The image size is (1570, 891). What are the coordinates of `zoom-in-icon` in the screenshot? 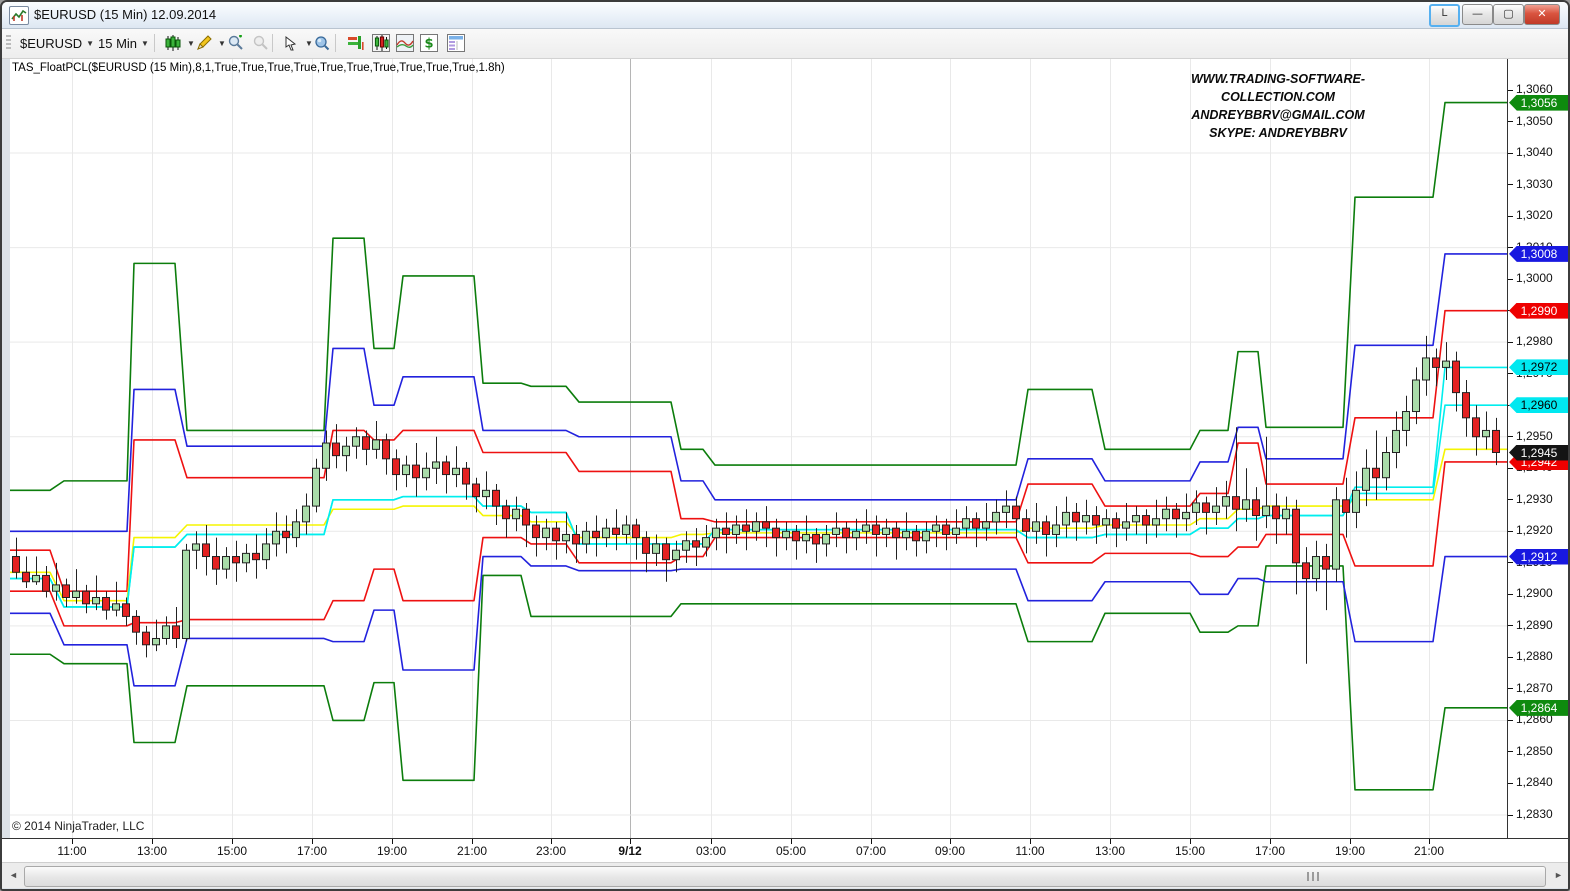 It's located at (236, 43).